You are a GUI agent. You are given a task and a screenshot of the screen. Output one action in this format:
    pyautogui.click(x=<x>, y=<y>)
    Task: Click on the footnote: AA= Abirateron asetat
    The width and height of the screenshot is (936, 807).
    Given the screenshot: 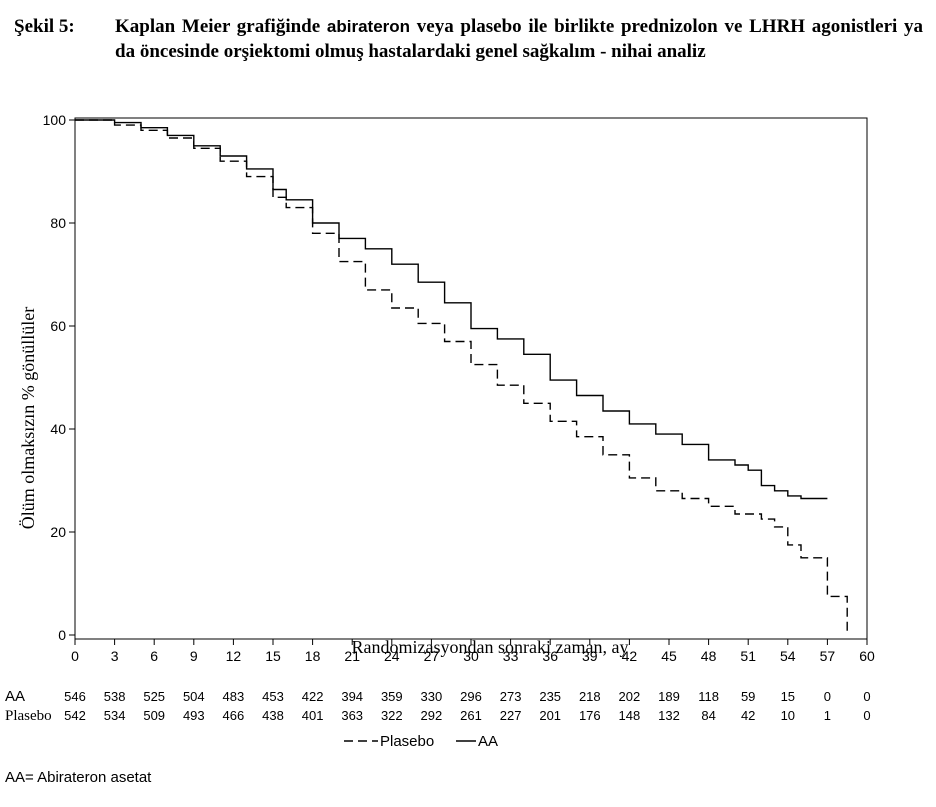 What is the action you would take?
    pyautogui.click(x=78, y=777)
    